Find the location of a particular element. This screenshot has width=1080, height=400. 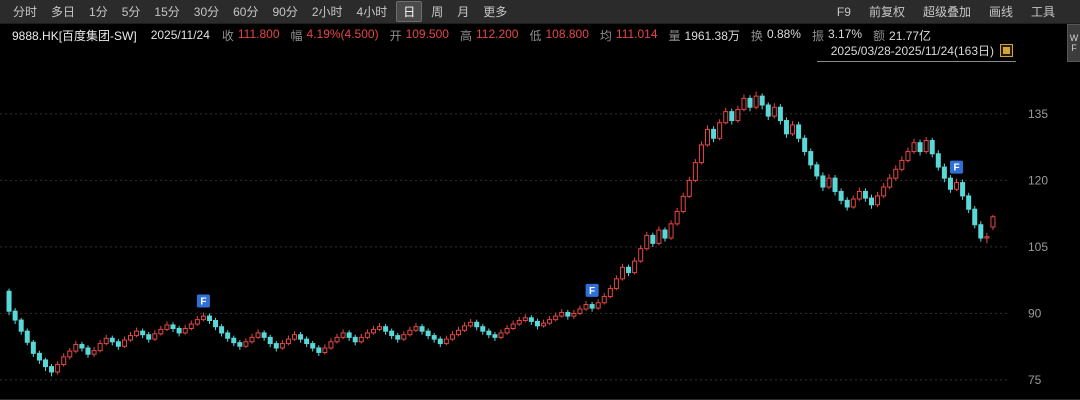

period-tab-5分: 5分 is located at coordinates (131, 12).